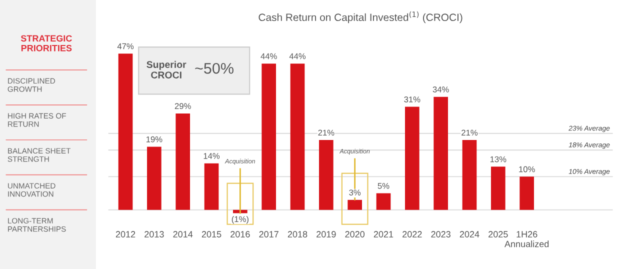 The width and height of the screenshot is (619, 269). Describe the element at coordinates (384, 185) in the screenshot. I see `data-label: 5%` at that location.